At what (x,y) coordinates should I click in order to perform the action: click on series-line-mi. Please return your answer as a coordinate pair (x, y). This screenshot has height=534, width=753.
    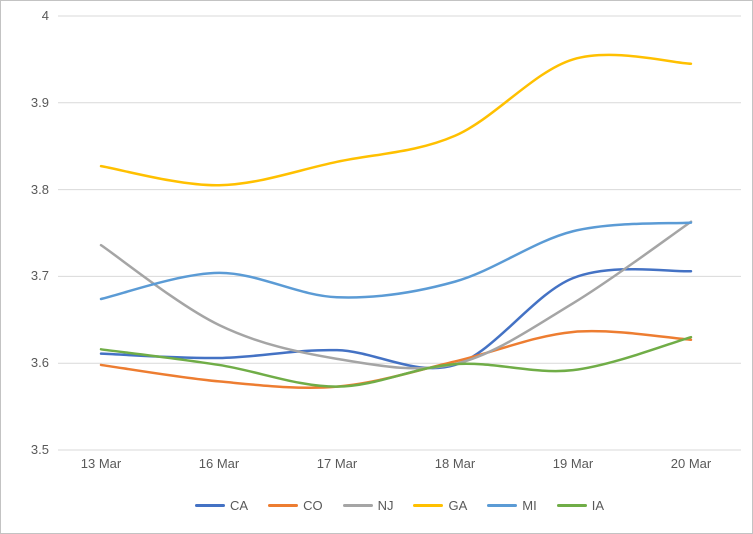
    Looking at the image, I should click on (396, 261).